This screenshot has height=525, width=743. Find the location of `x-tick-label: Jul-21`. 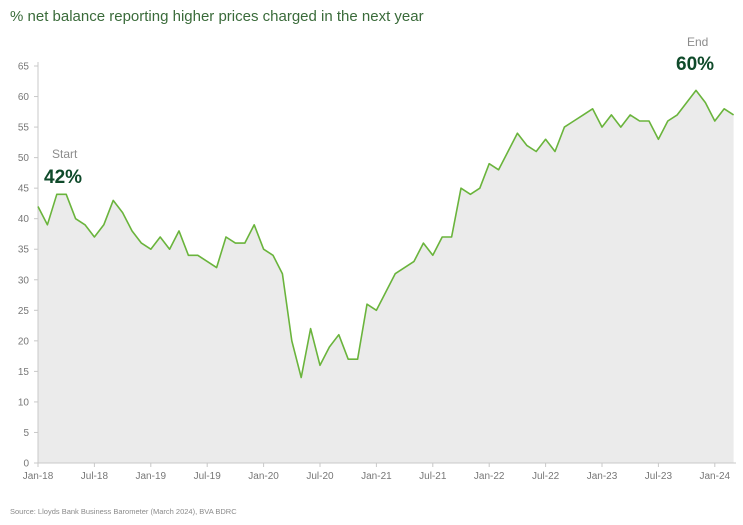

x-tick-label: Jul-21 is located at coordinates (433, 476).